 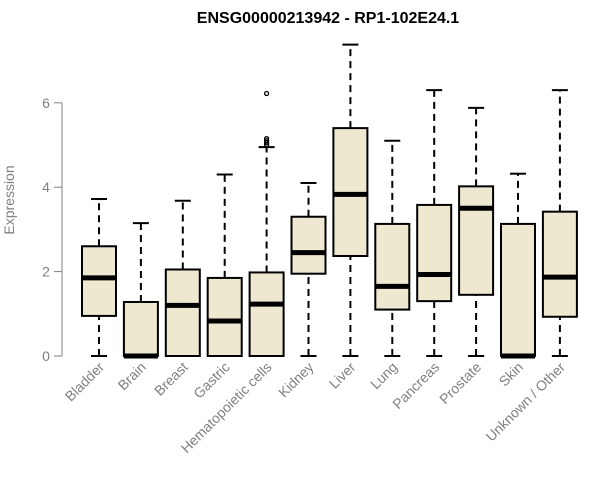 I want to click on x-tick-label: Pancreas, so click(x=415, y=385).